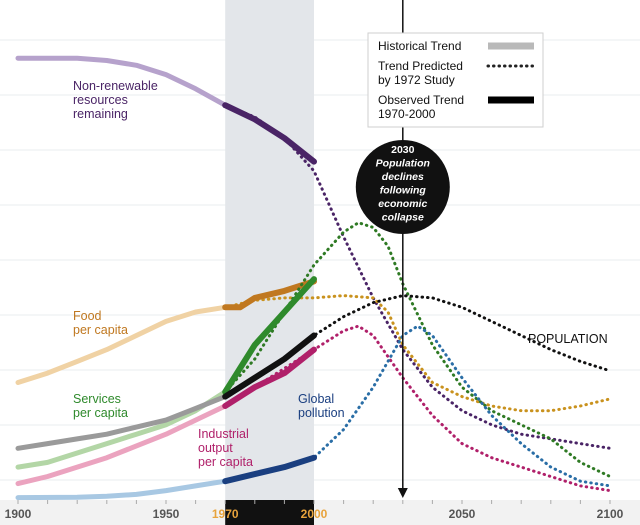 This screenshot has width=640, height=525. What do you see at coordinates (166, 514) in the screenshot?
I see `x-tick-label: 1950` at bounding box center [166, 514].